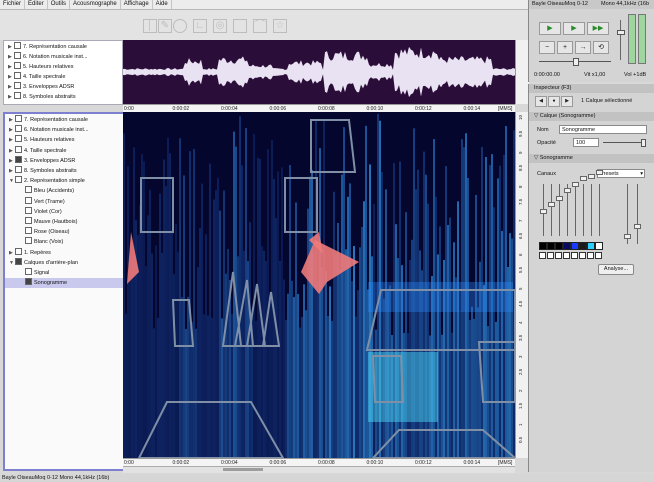 This screenshot has height=482, width=654. What do you see at coordinates (583, 47) in the screenshot?
I see `forward-button: →` at bounding box center [583, 47].